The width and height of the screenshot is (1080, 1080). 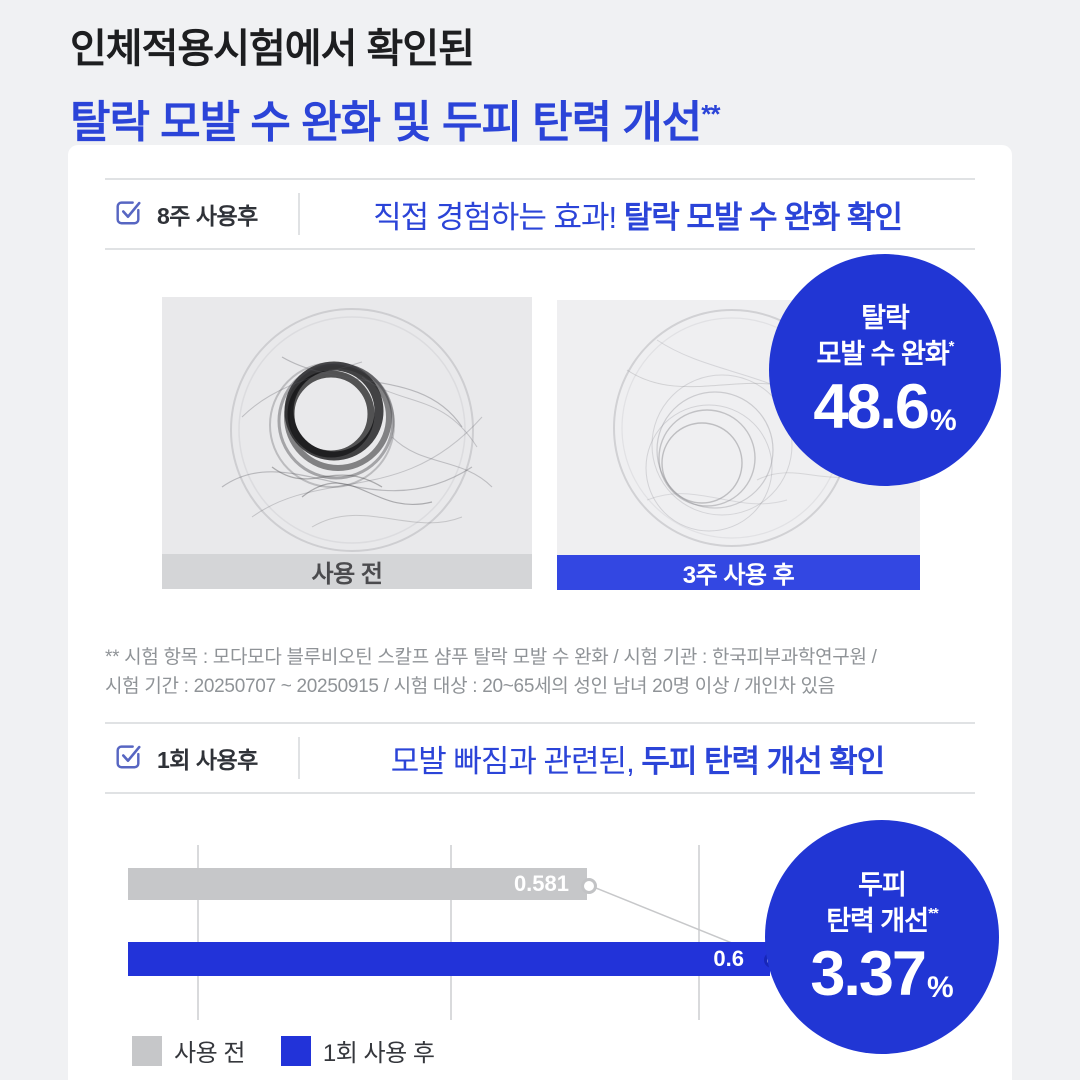 I want to click on bar-after: 0.6, so click(x=449, y=959).